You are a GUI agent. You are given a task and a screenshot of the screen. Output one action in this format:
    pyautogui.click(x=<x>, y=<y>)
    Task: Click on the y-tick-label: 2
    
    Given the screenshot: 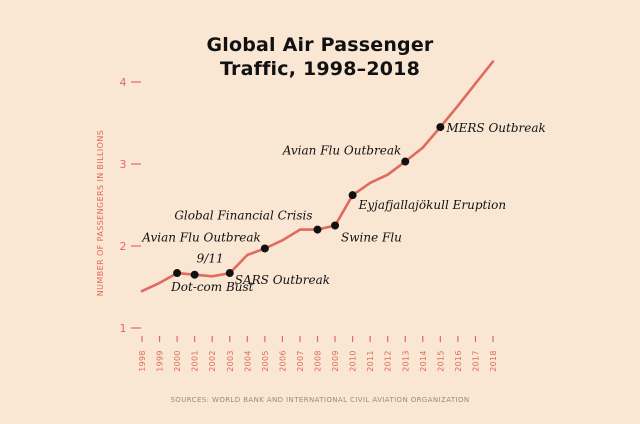 What is the action you would take?
    pyautogui.click(x=123, y=246)
    